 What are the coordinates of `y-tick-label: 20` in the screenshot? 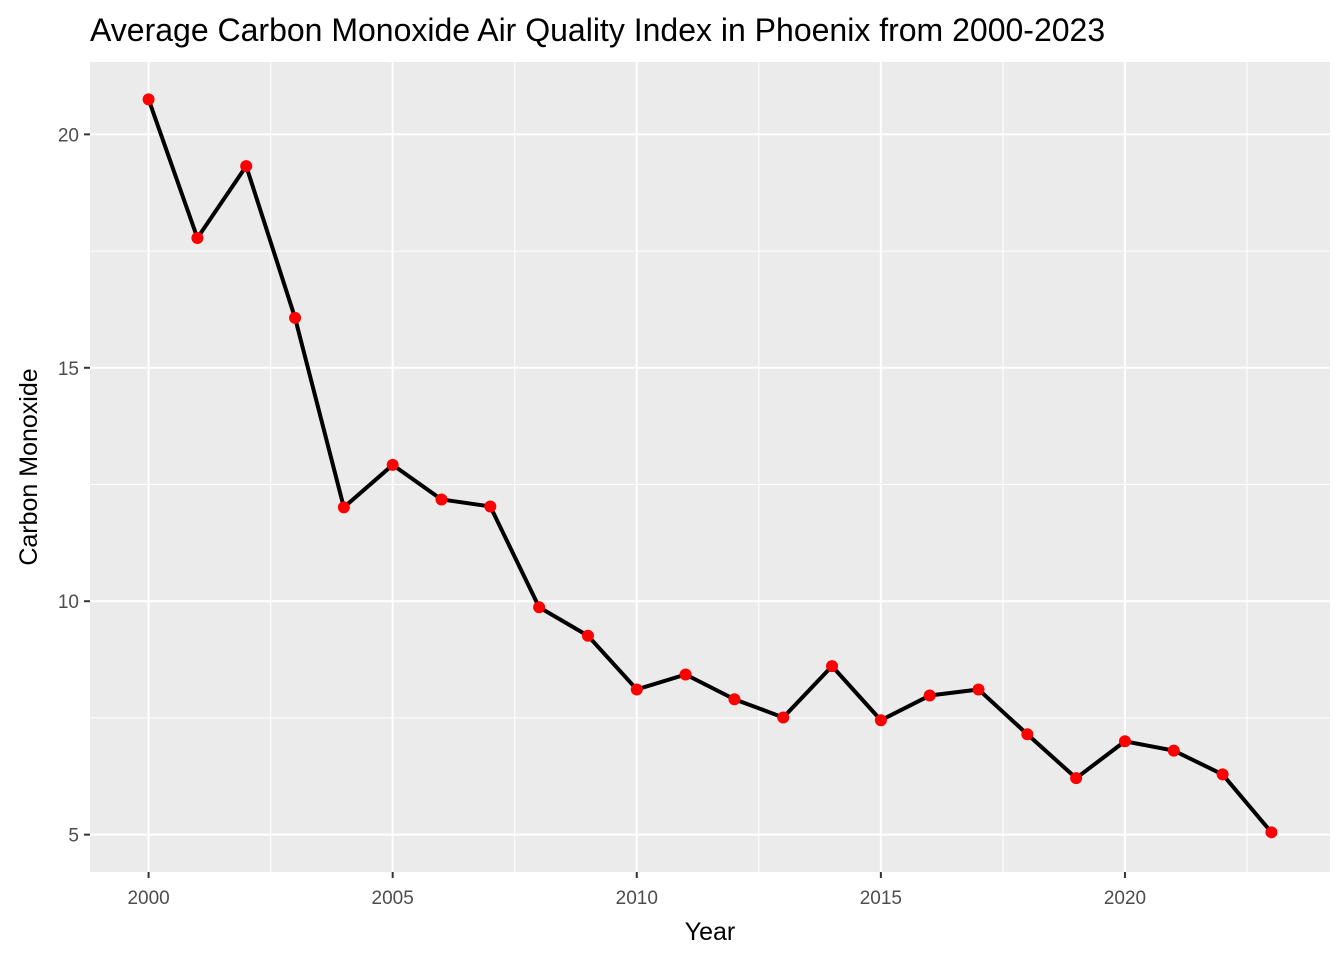 It's located at (68, 135).